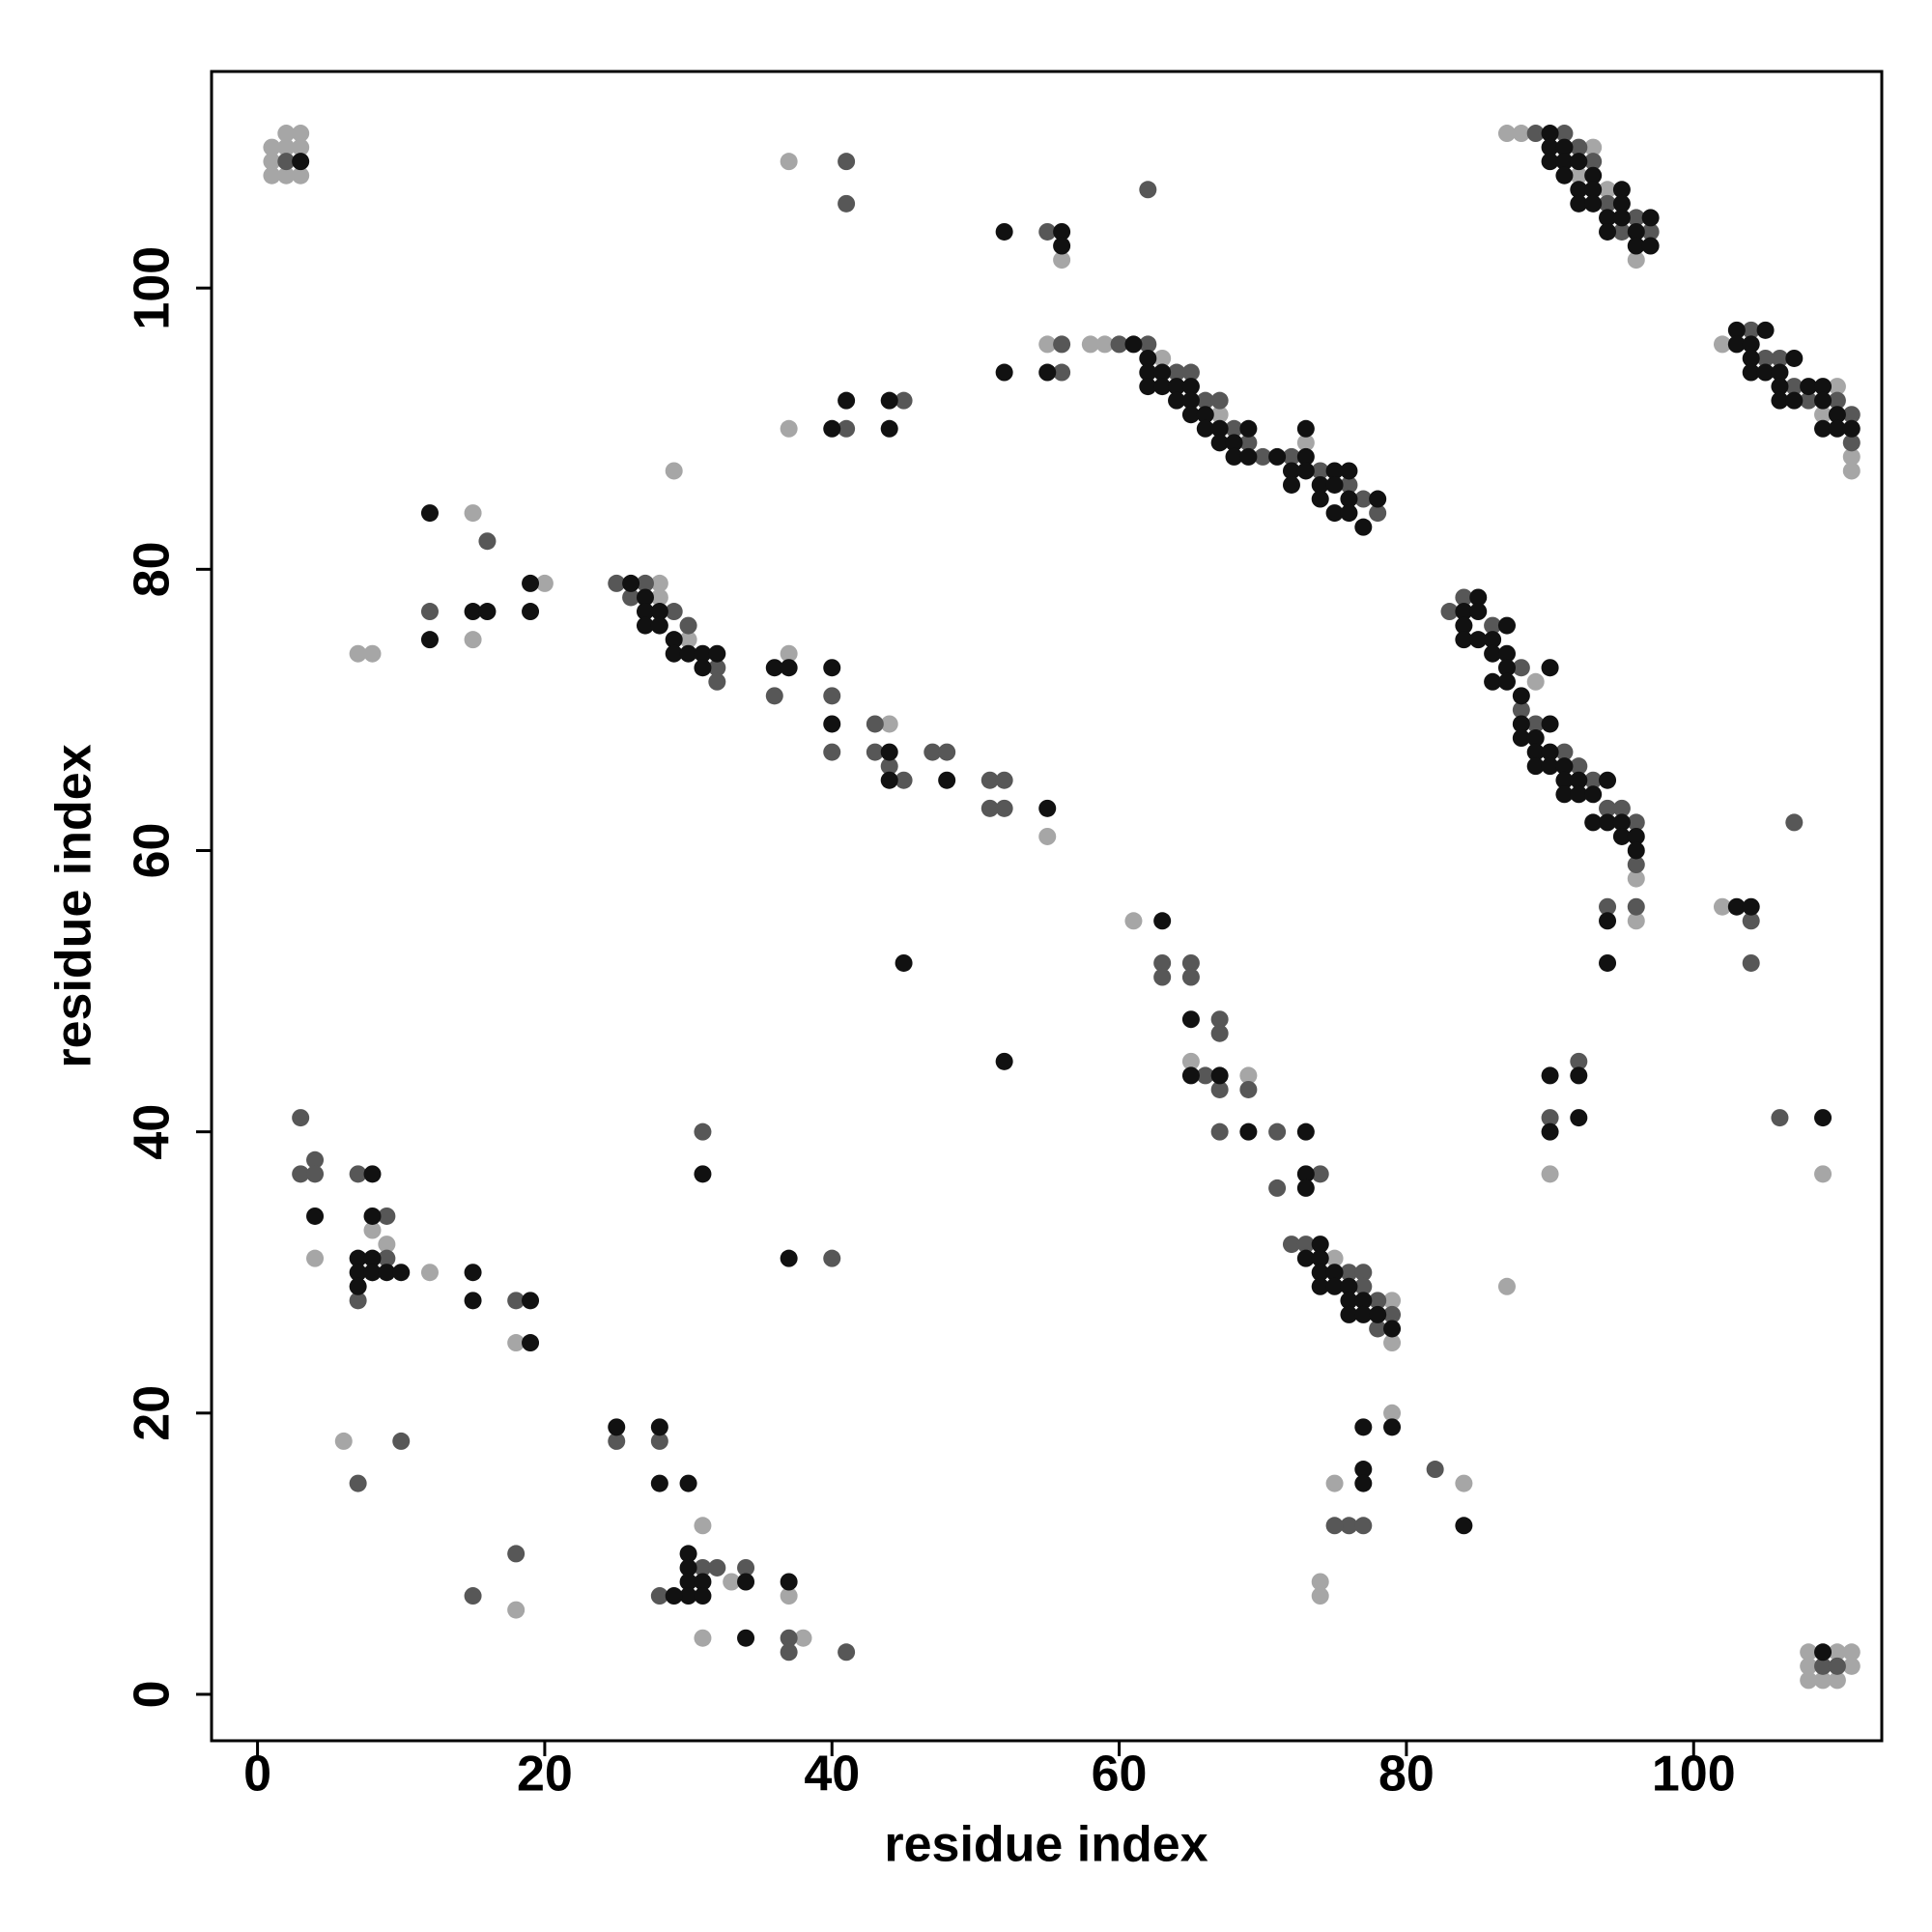 This screenshot has width=1932, height=1932. Describe the element at coordinates (153, 1413) in the screenshot. I see `y-tick-label: 20` at that location.